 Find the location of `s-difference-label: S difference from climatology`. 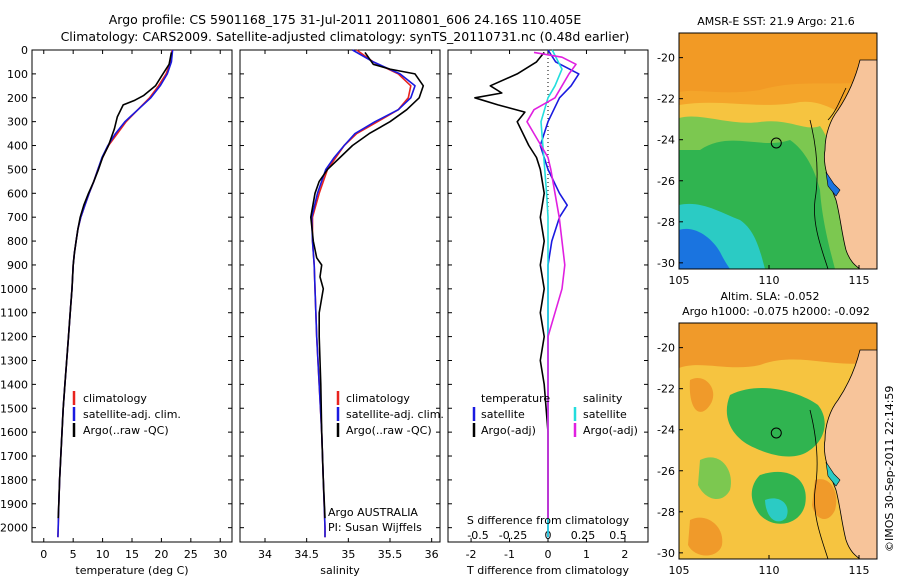

s-difference-label: S difference from climatology is located at coordinates (548, 520).